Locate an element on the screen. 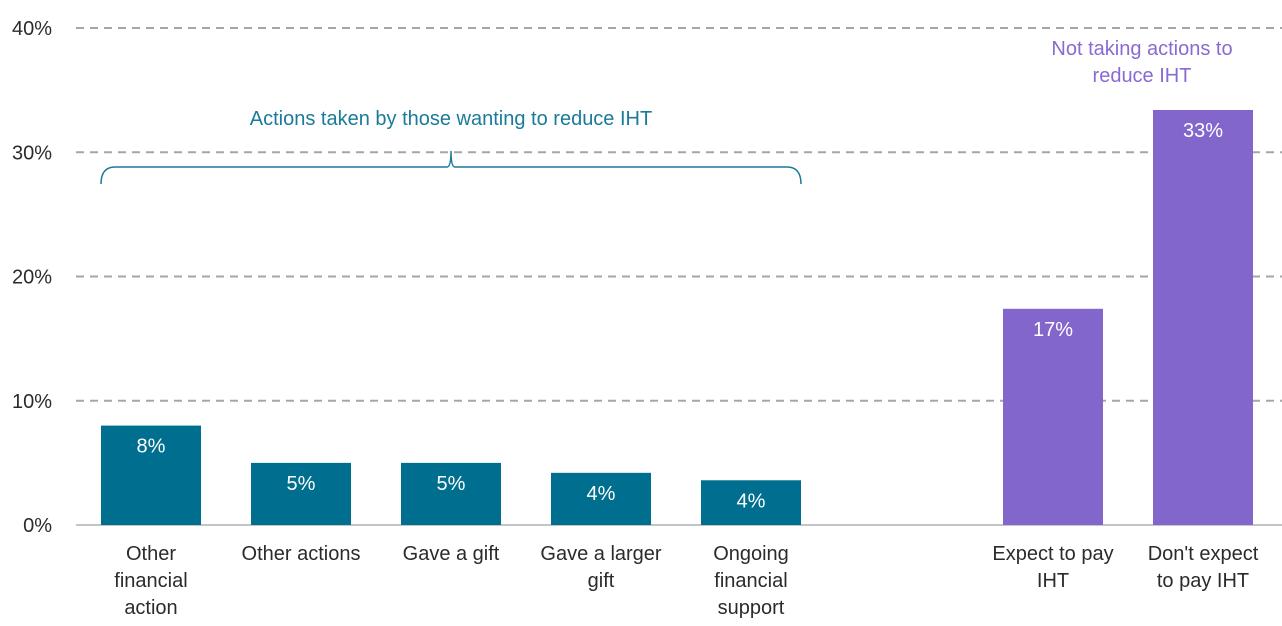 The image size is (1282, 626). category-label: Gave a larger gift is located at coordinates (601, 567).